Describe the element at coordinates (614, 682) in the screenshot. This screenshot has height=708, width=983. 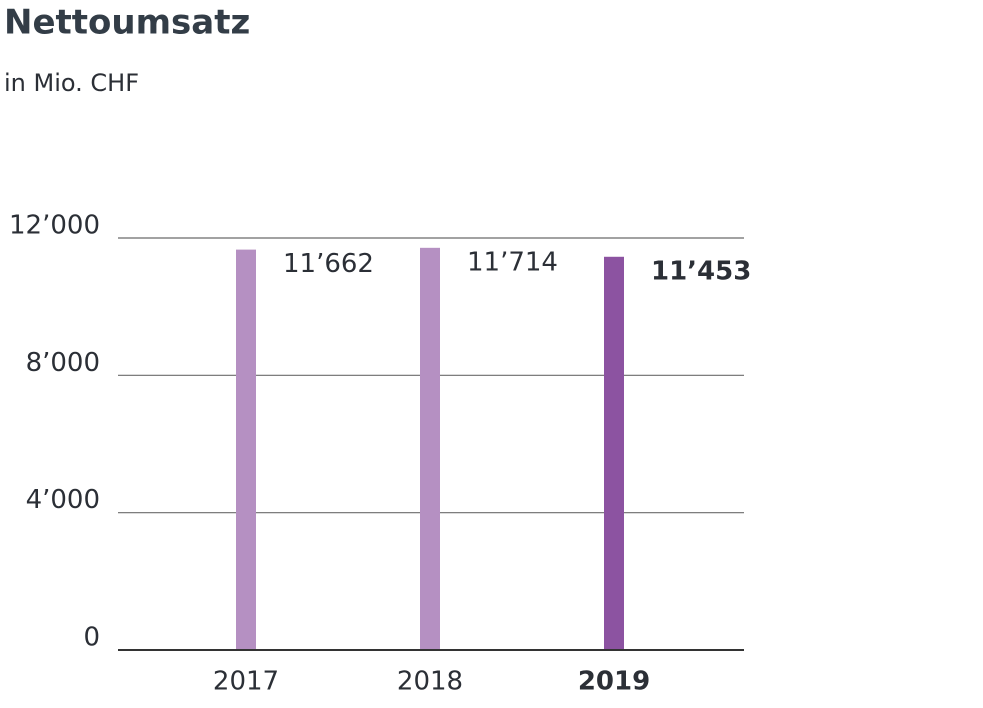
I see `x-tick-label: 2019` at that location.